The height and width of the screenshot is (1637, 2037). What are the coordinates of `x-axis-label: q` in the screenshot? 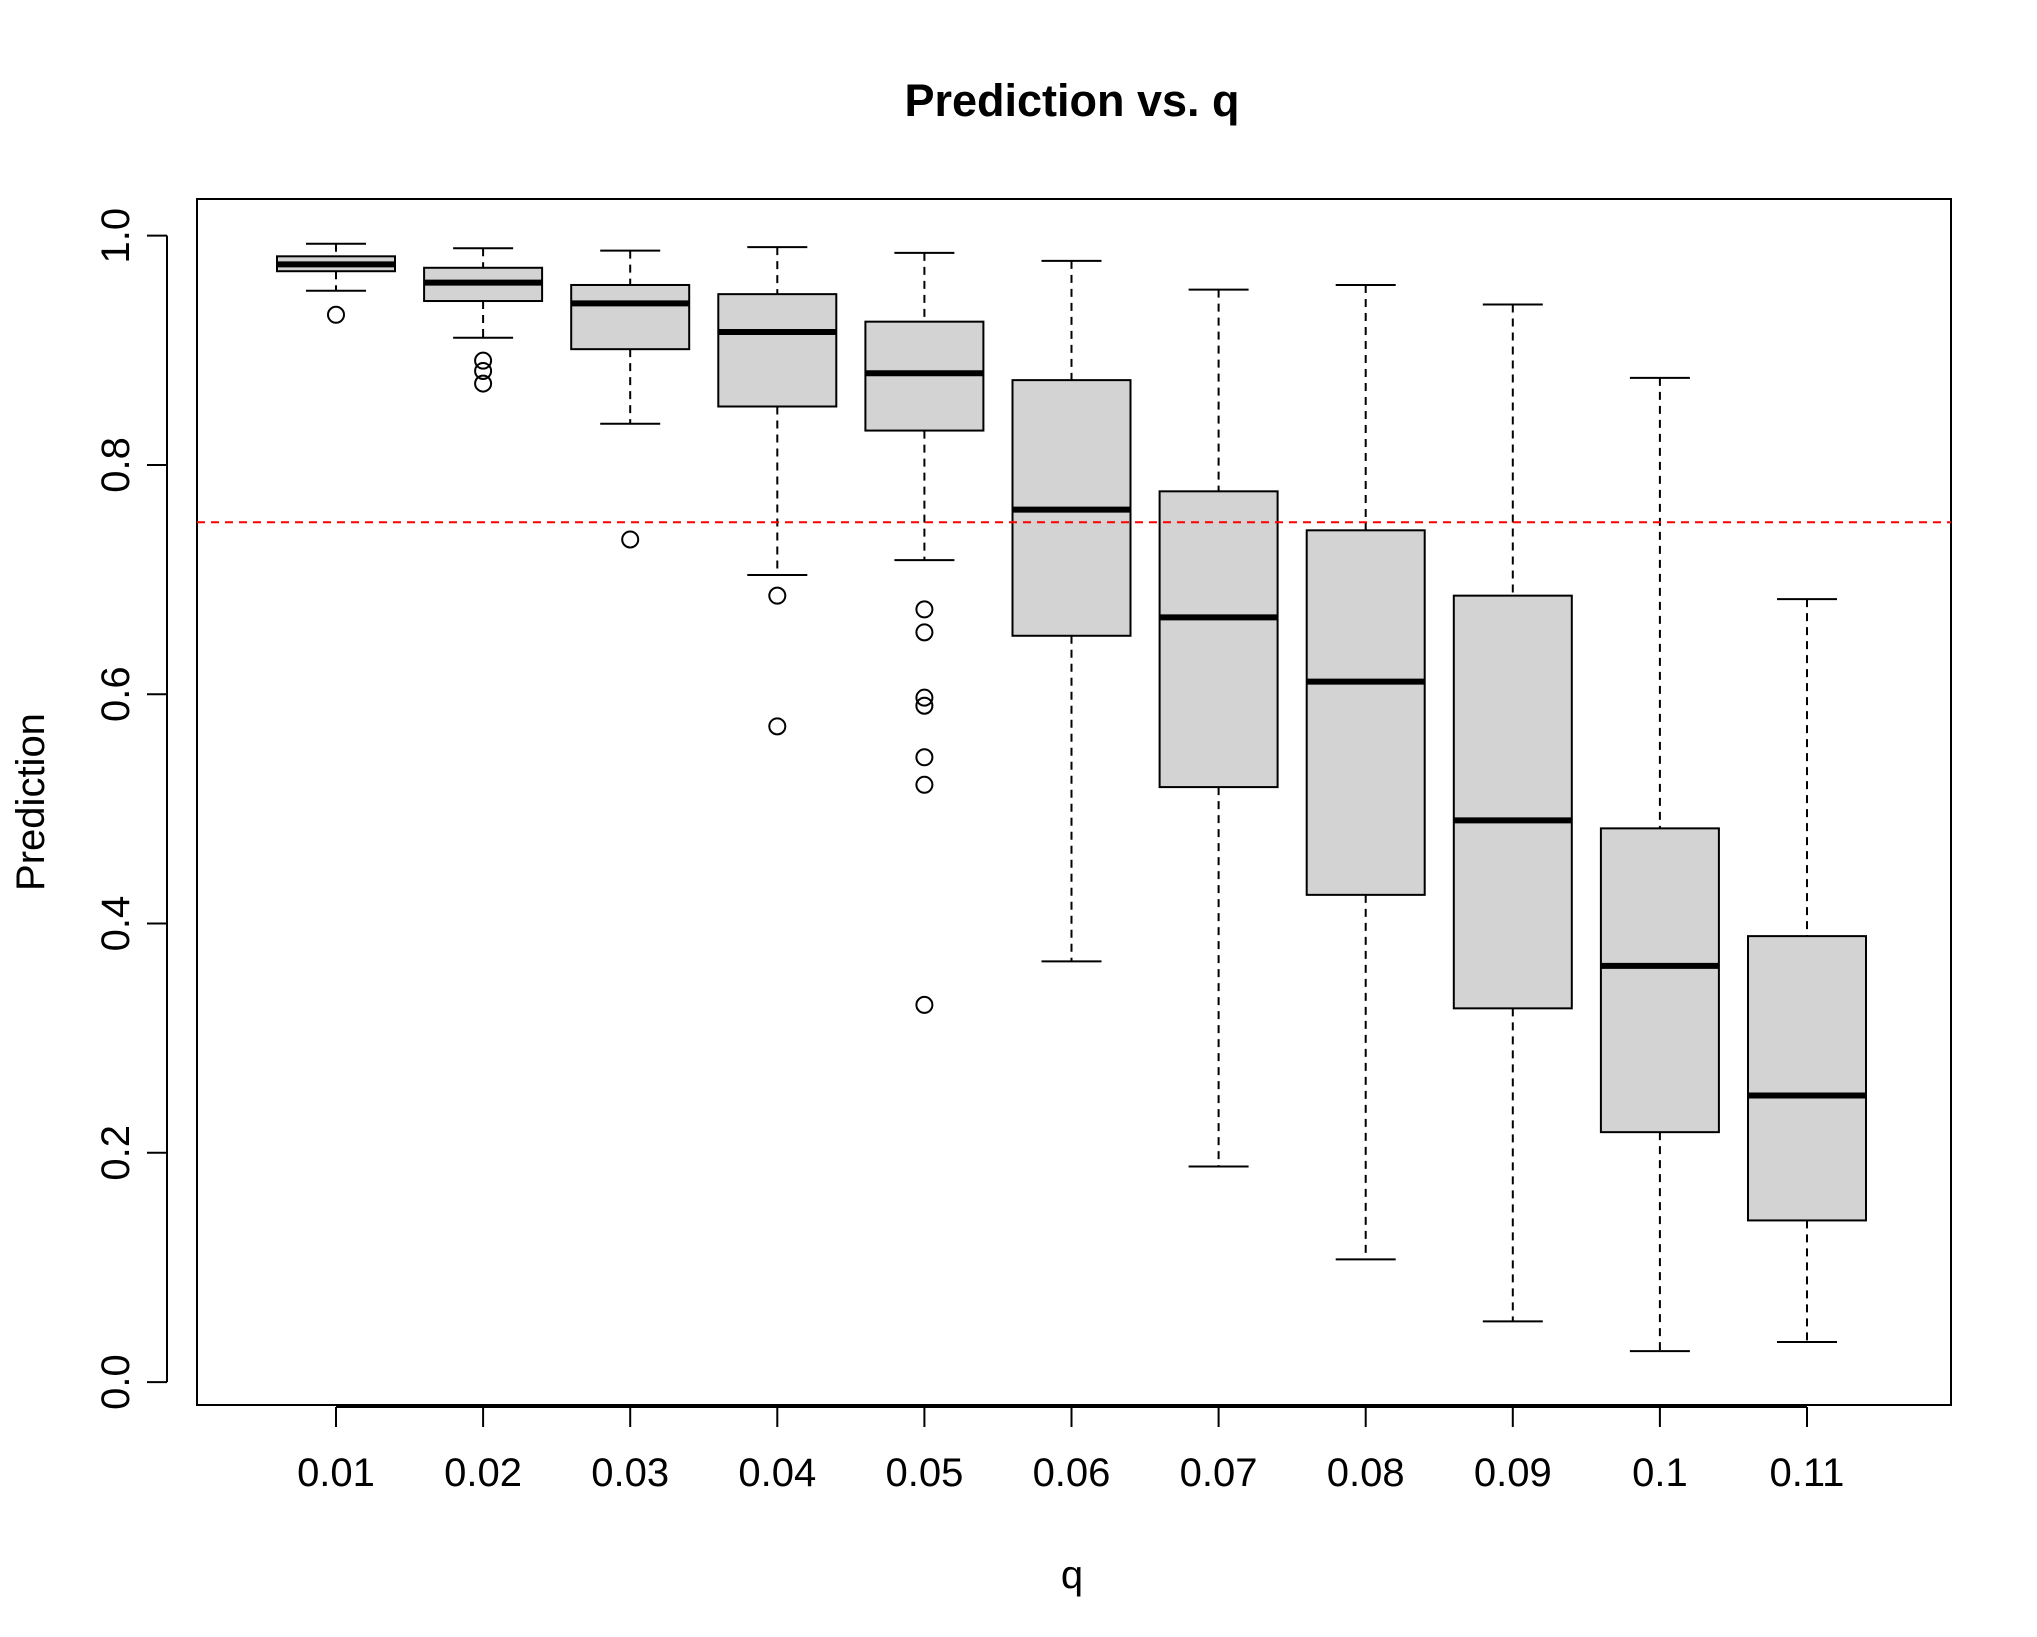 It's located at (1072, 1575).